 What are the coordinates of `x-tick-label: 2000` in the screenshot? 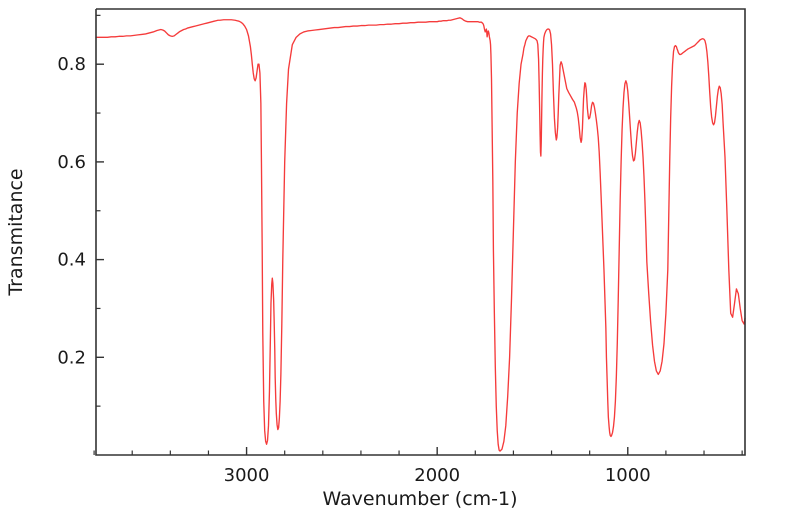 It's located at (437, 475).